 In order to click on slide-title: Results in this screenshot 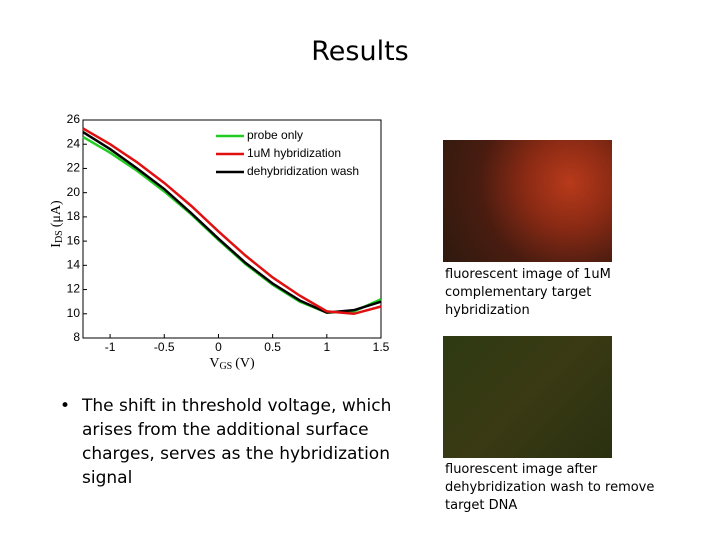, I will do `click(360, 51)`.